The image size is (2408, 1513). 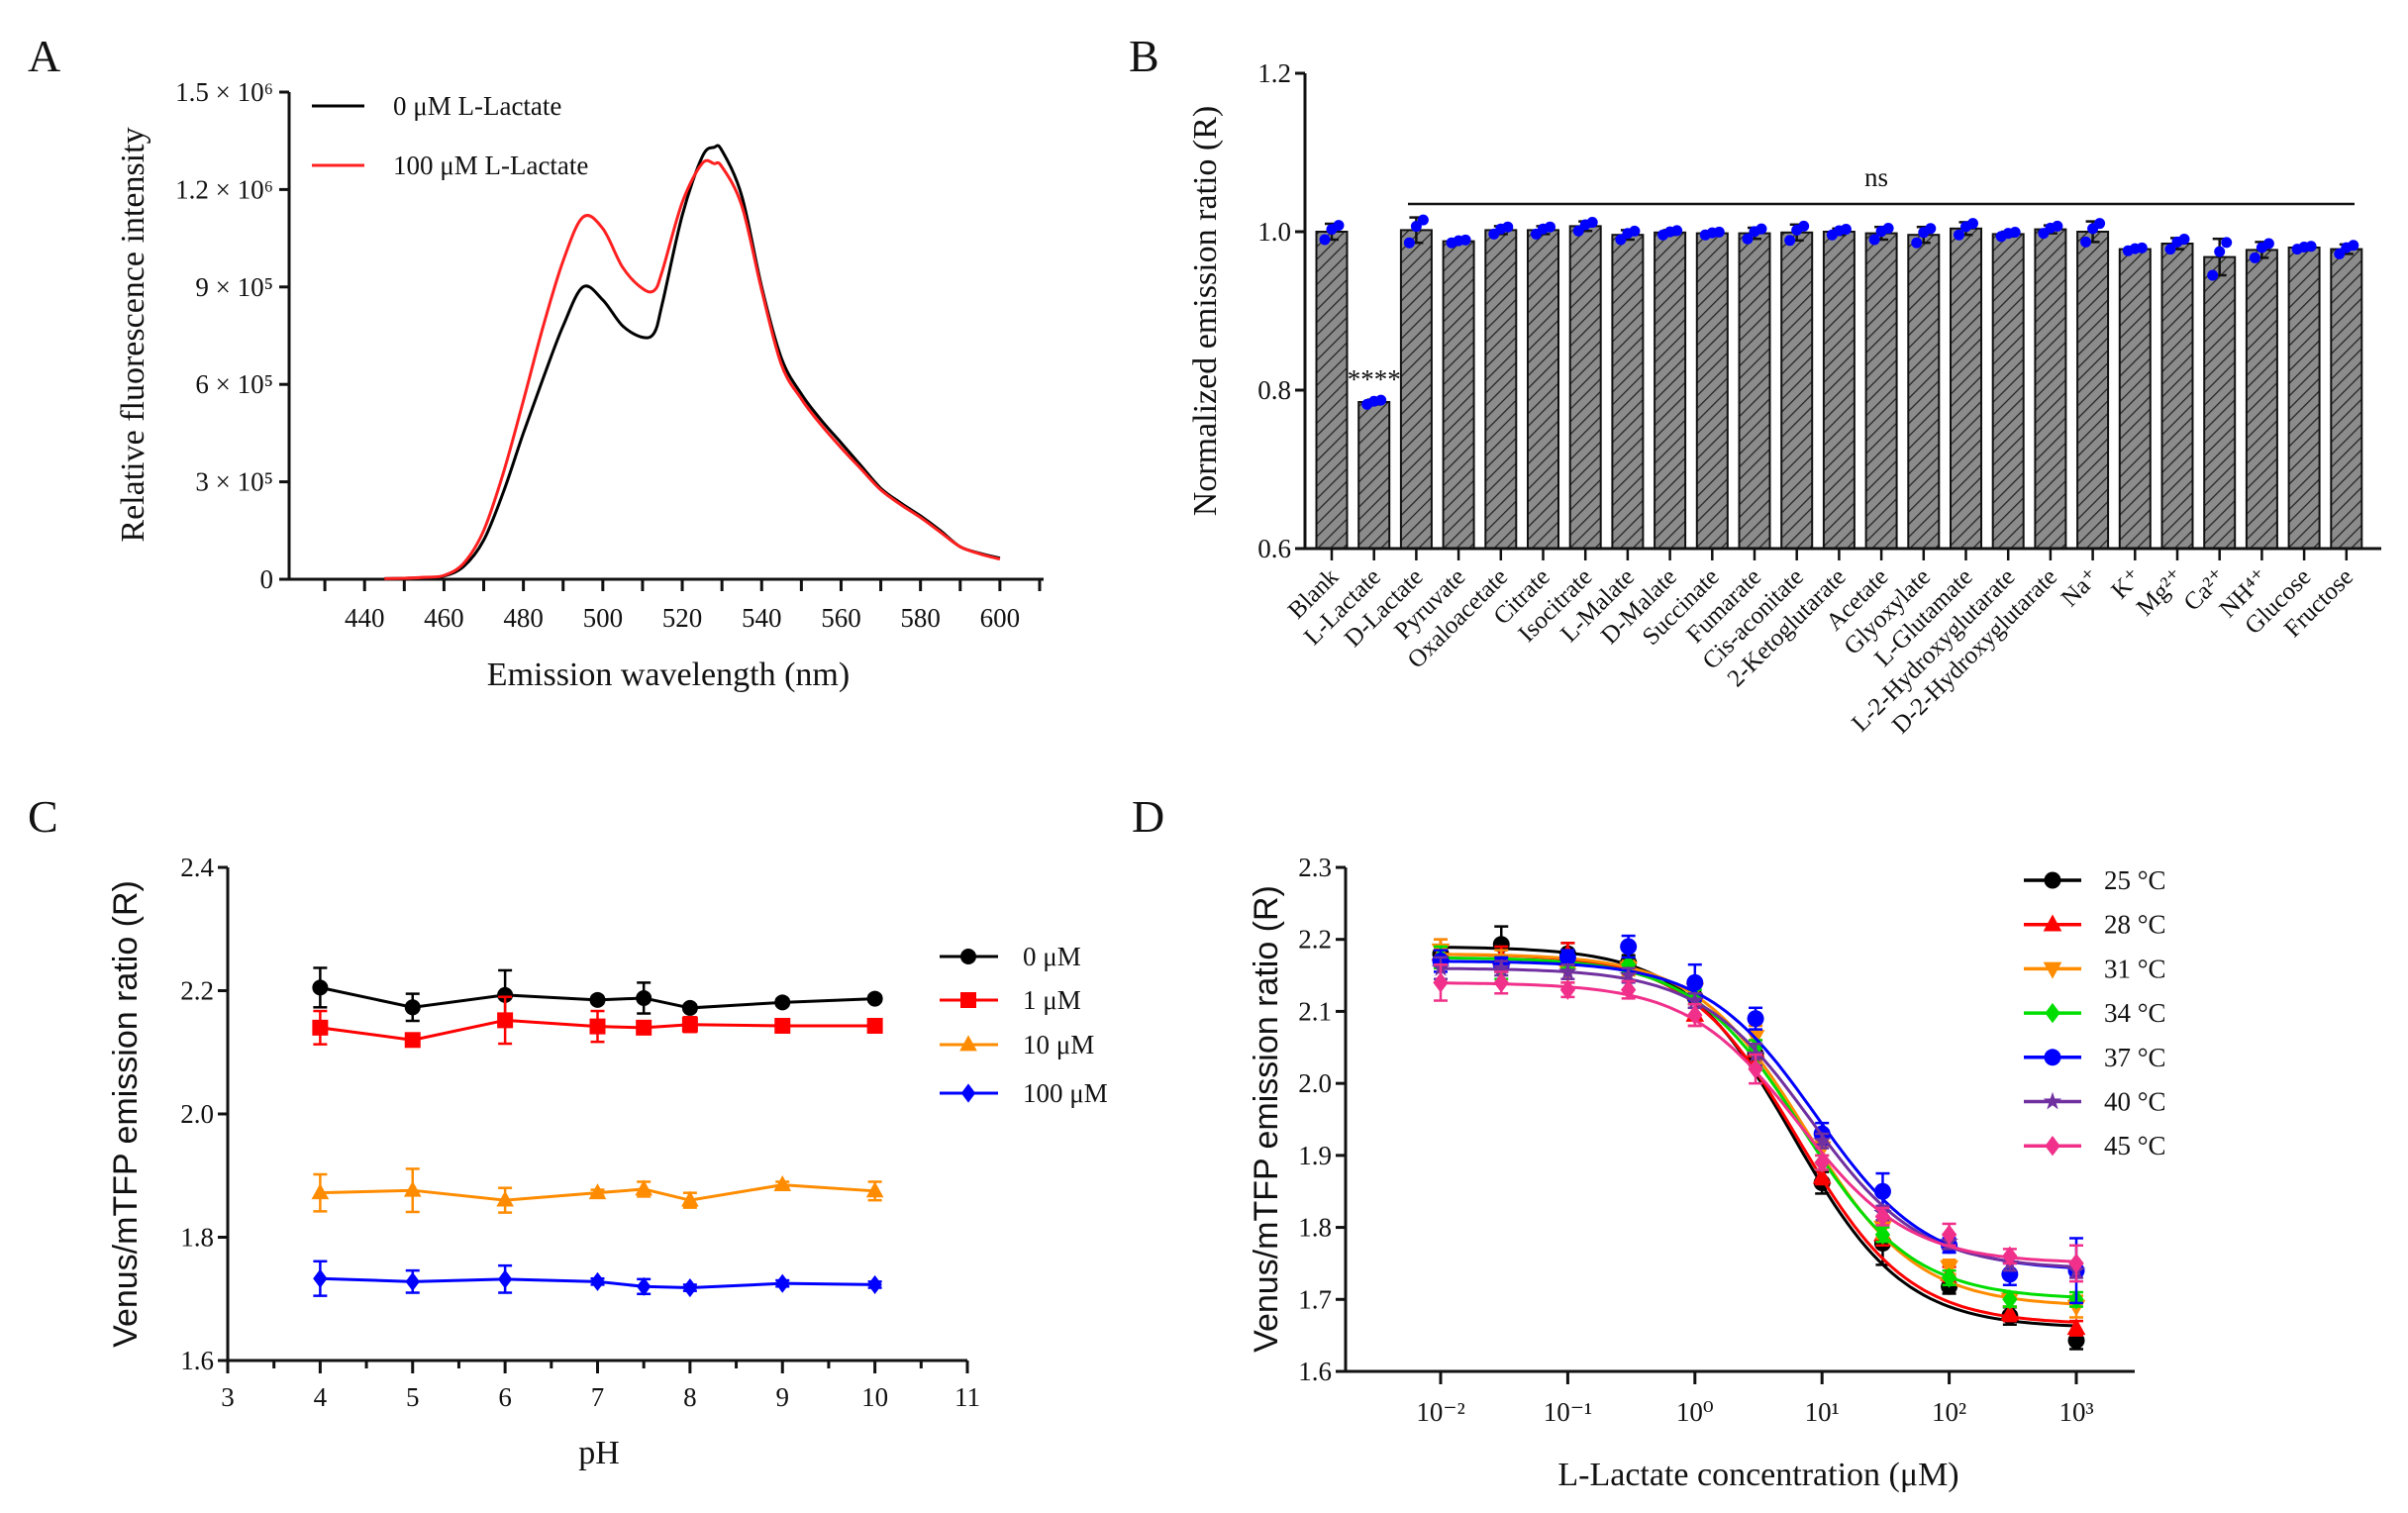 What do you see at coordinates (444, 618) in the screenshot?
I see `x-tick-label: 460` at bounding box center [444, 618].